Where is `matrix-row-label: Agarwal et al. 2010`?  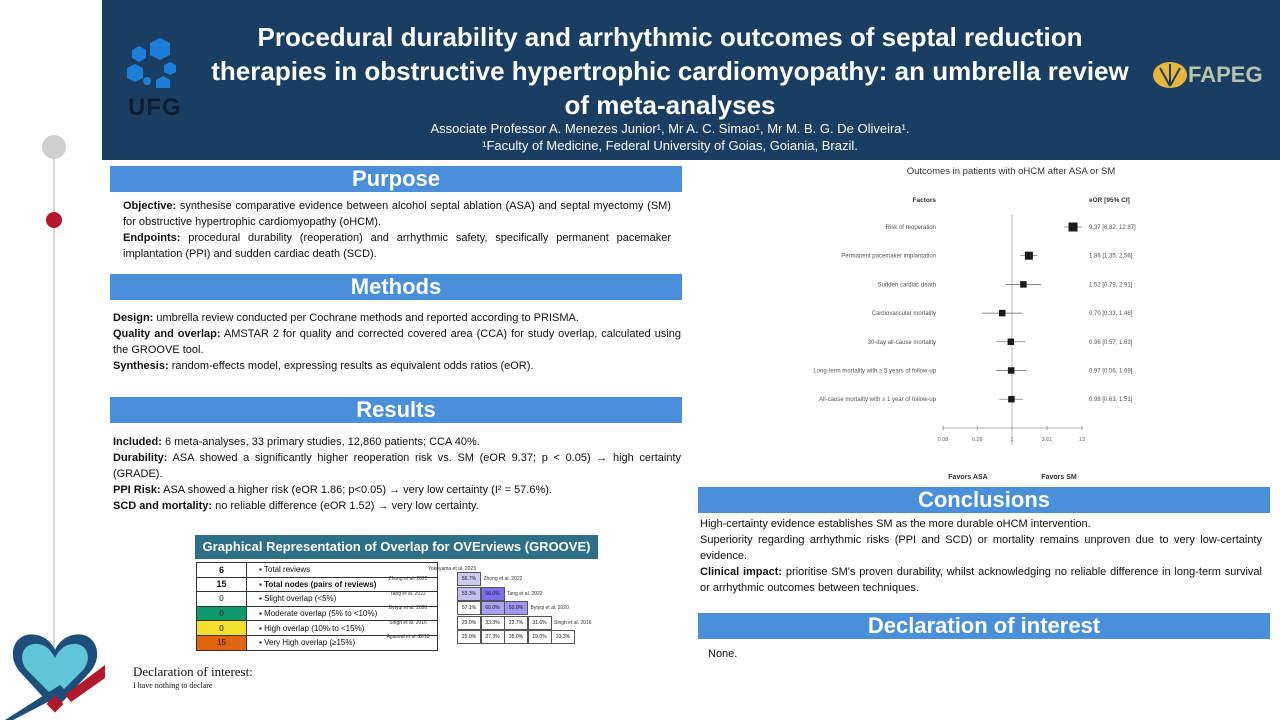 matrix-row-label: Agarwal et al. 2010 is located at coordinates (408, 637).